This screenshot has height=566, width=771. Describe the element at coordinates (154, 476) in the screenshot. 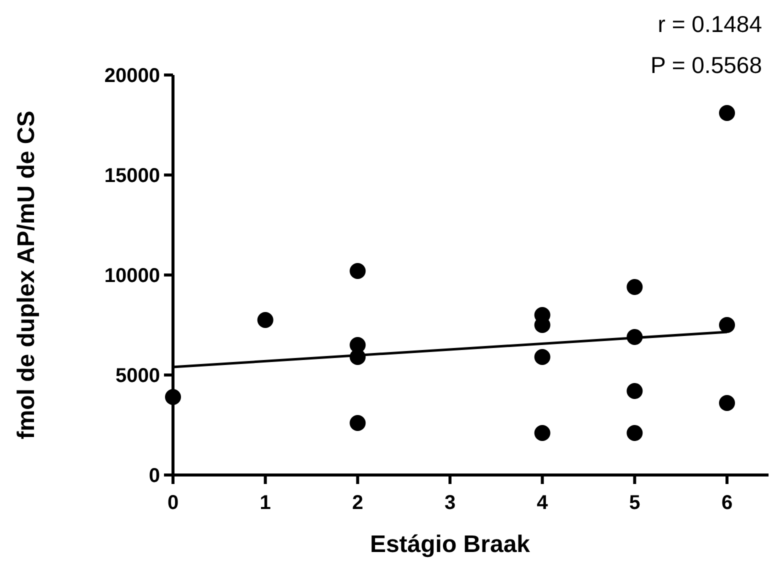

I see `y-tick-label: 0` at that location.